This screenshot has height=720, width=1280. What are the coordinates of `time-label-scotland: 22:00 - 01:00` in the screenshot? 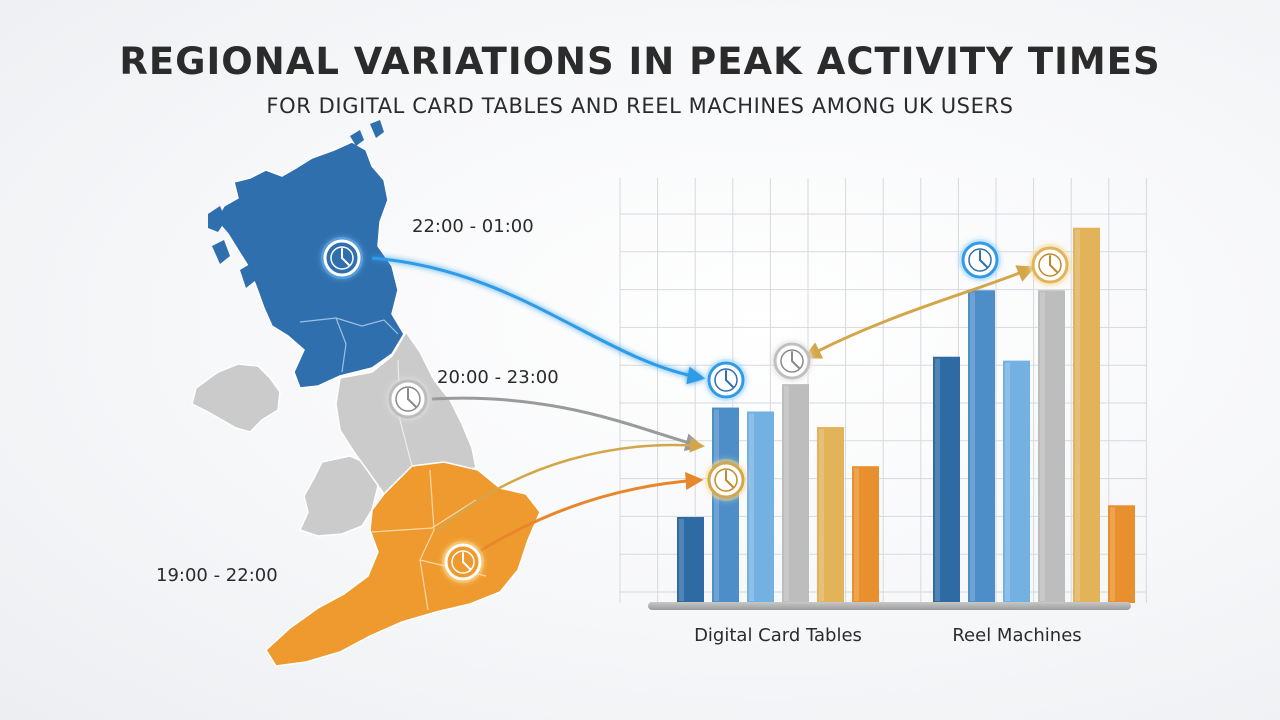 It's located at (473, 226).